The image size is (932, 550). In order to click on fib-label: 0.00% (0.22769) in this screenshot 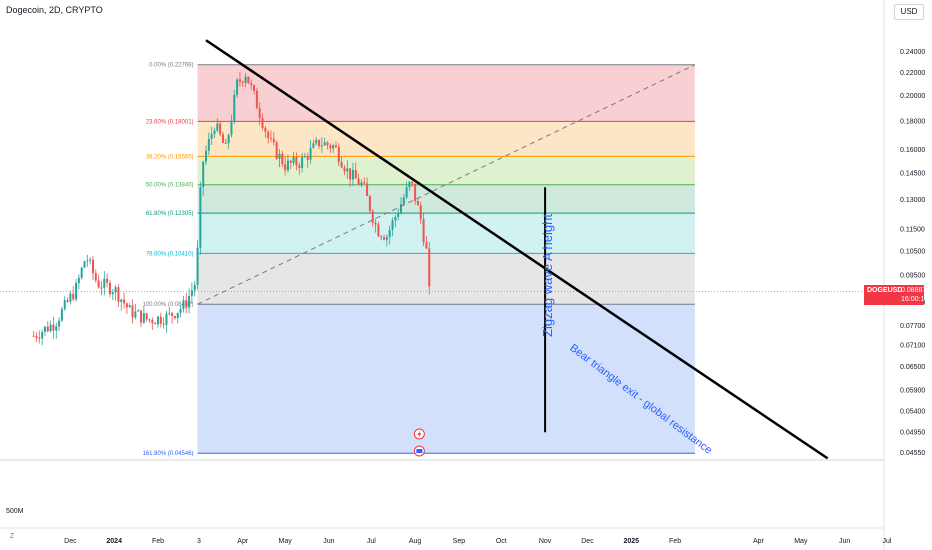, I will do `click(171, 66)`.